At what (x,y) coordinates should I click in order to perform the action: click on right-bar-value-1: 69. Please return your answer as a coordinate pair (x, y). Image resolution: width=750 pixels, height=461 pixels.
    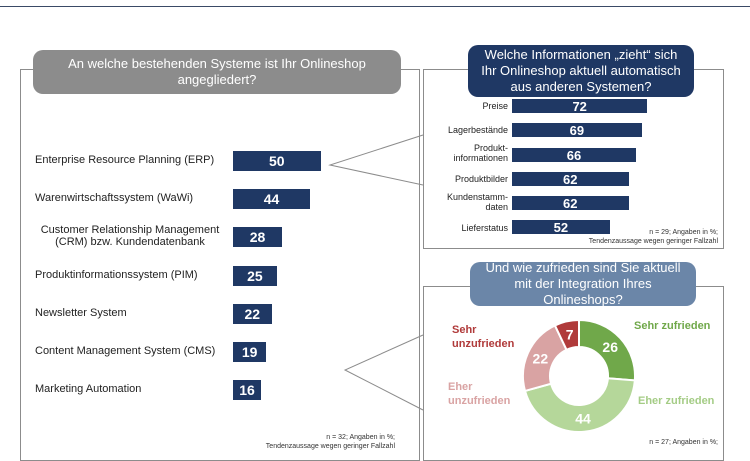
    Looking at the image, I should click on (577, 130).